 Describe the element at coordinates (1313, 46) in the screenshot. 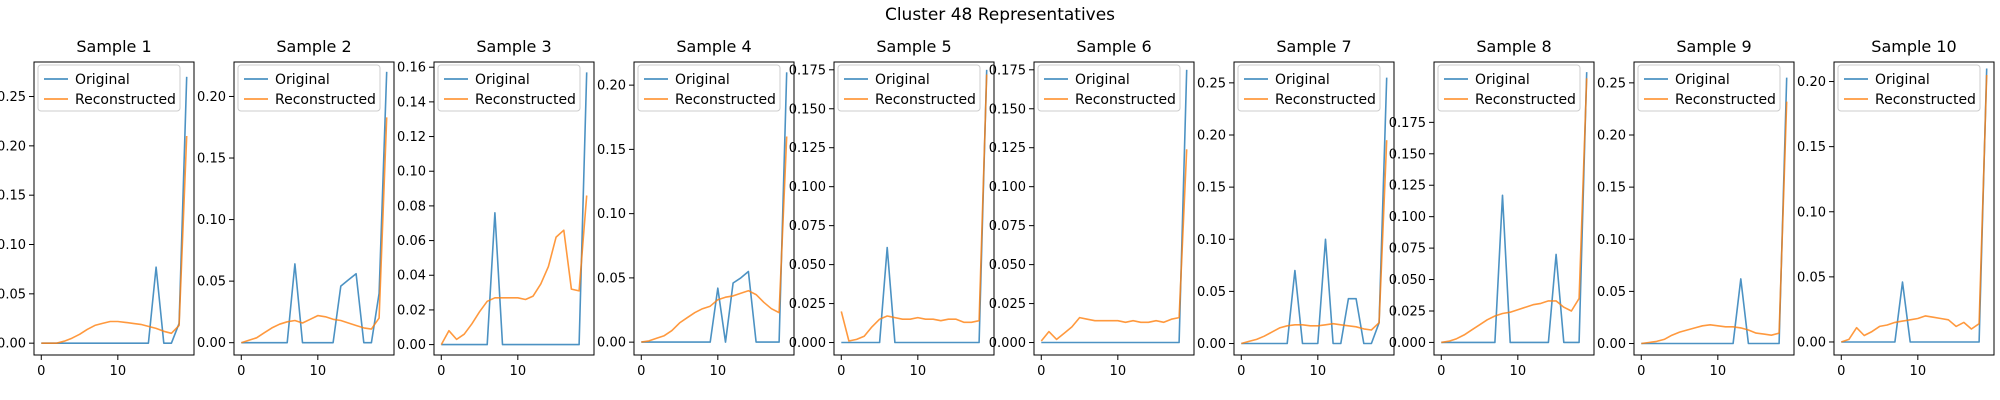

I see `subplot-title: Sample 7` at that location.